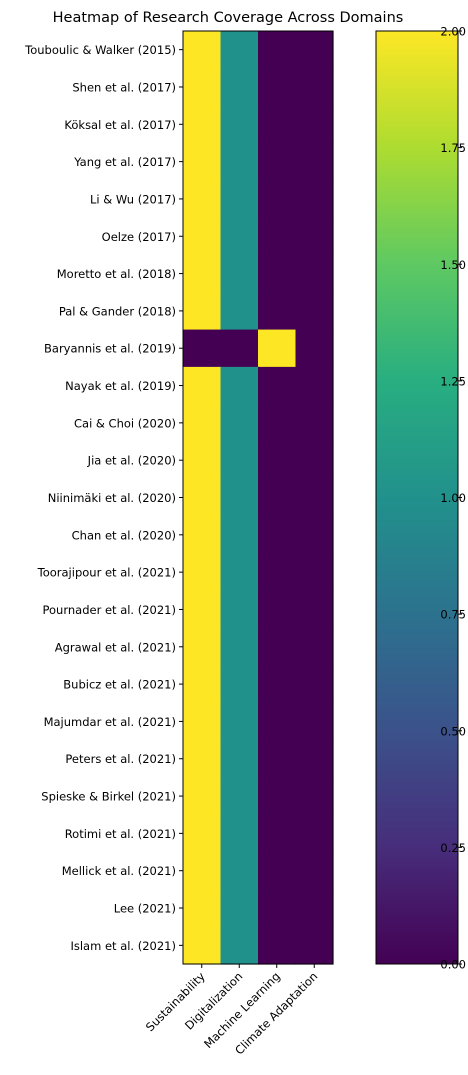 Image resolution: width=468 pixels, height=1075 pixels. Describe the element at coordinates (108, 797) in the screenshot. I see `y-tick-label-spieske-birkel-2021: Spieske & Birkel (2021)` at that location.